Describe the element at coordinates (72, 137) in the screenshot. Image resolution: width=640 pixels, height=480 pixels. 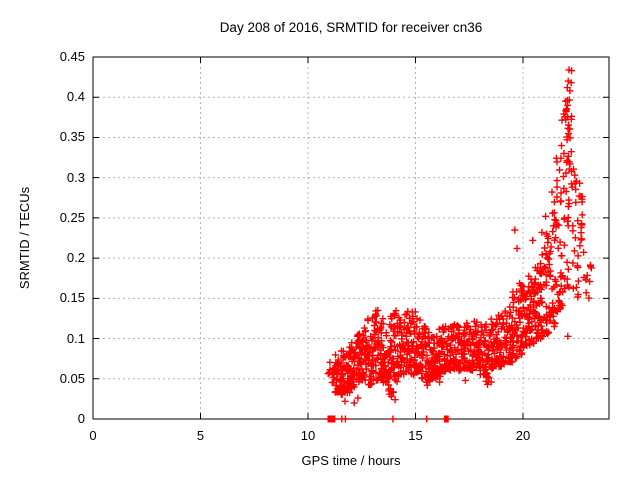
I see `y-tick-label: 0.35` at that location.